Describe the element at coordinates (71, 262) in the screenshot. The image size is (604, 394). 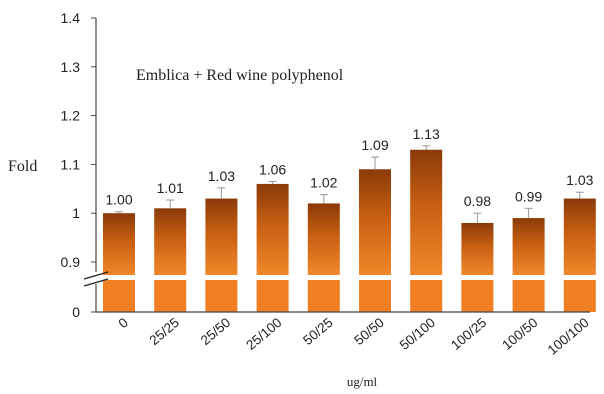
I see `y-tick-label: 0.9` at that location.